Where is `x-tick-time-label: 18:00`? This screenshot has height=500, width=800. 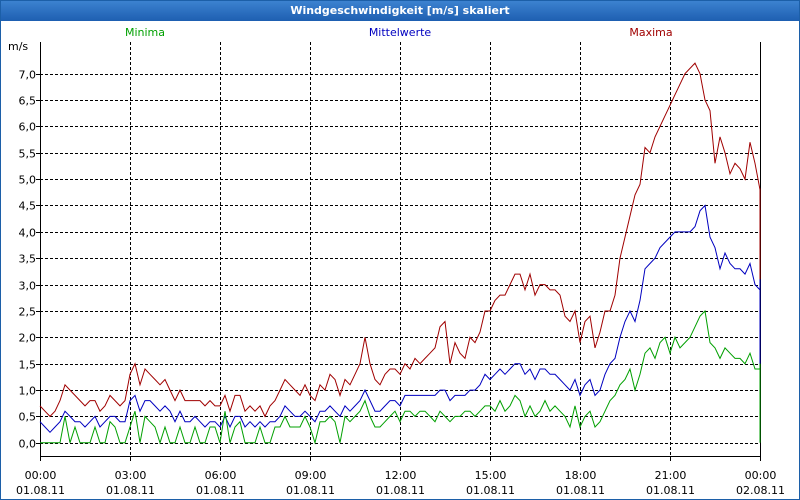
x-tick-time-label: 18:00 is located at coordinates (581, 475).